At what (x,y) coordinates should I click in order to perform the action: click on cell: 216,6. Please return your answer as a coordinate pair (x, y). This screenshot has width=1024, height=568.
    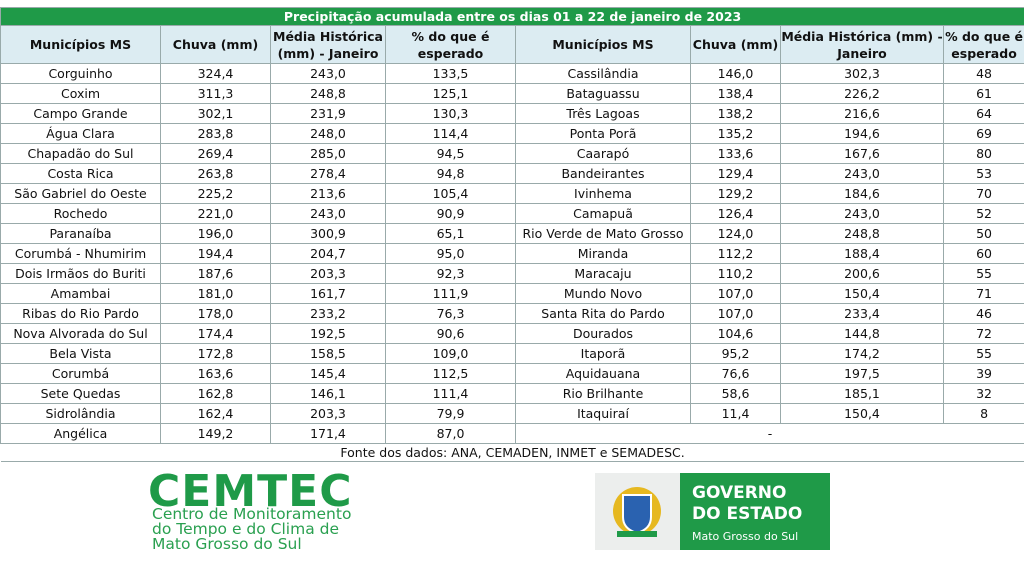
    Looking at the image, I should click on (862, 113).